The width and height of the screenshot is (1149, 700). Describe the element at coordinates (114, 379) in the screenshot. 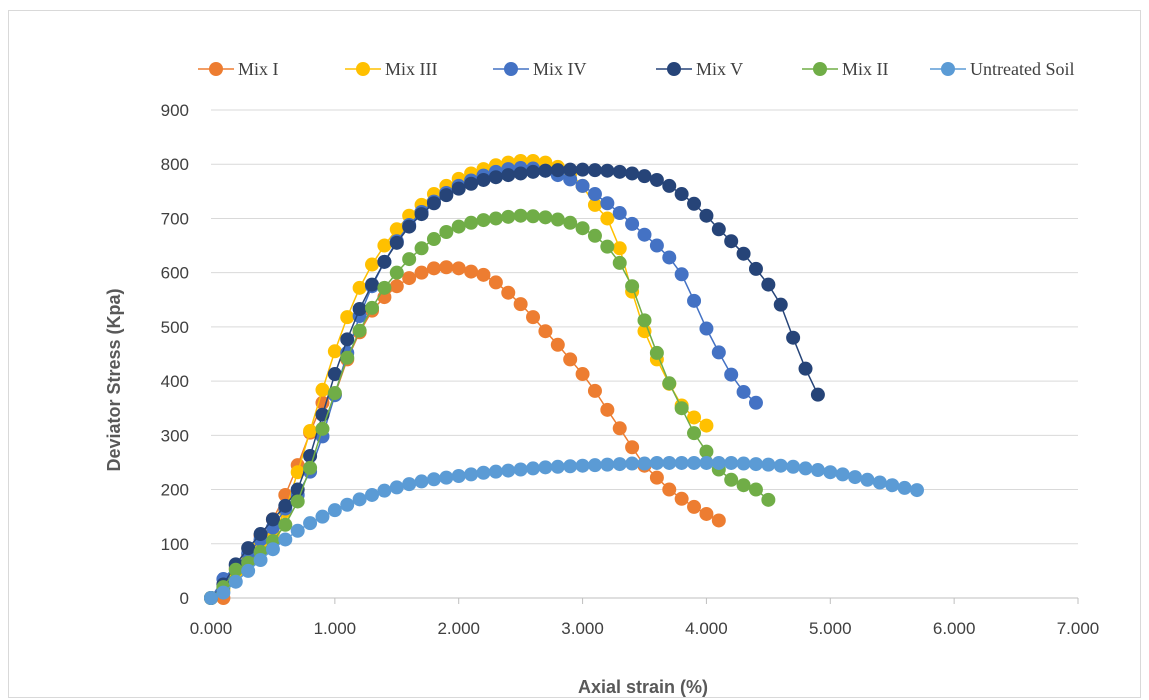

I see `y-axis-title: Deviator Stress (Kpa)` at that location.